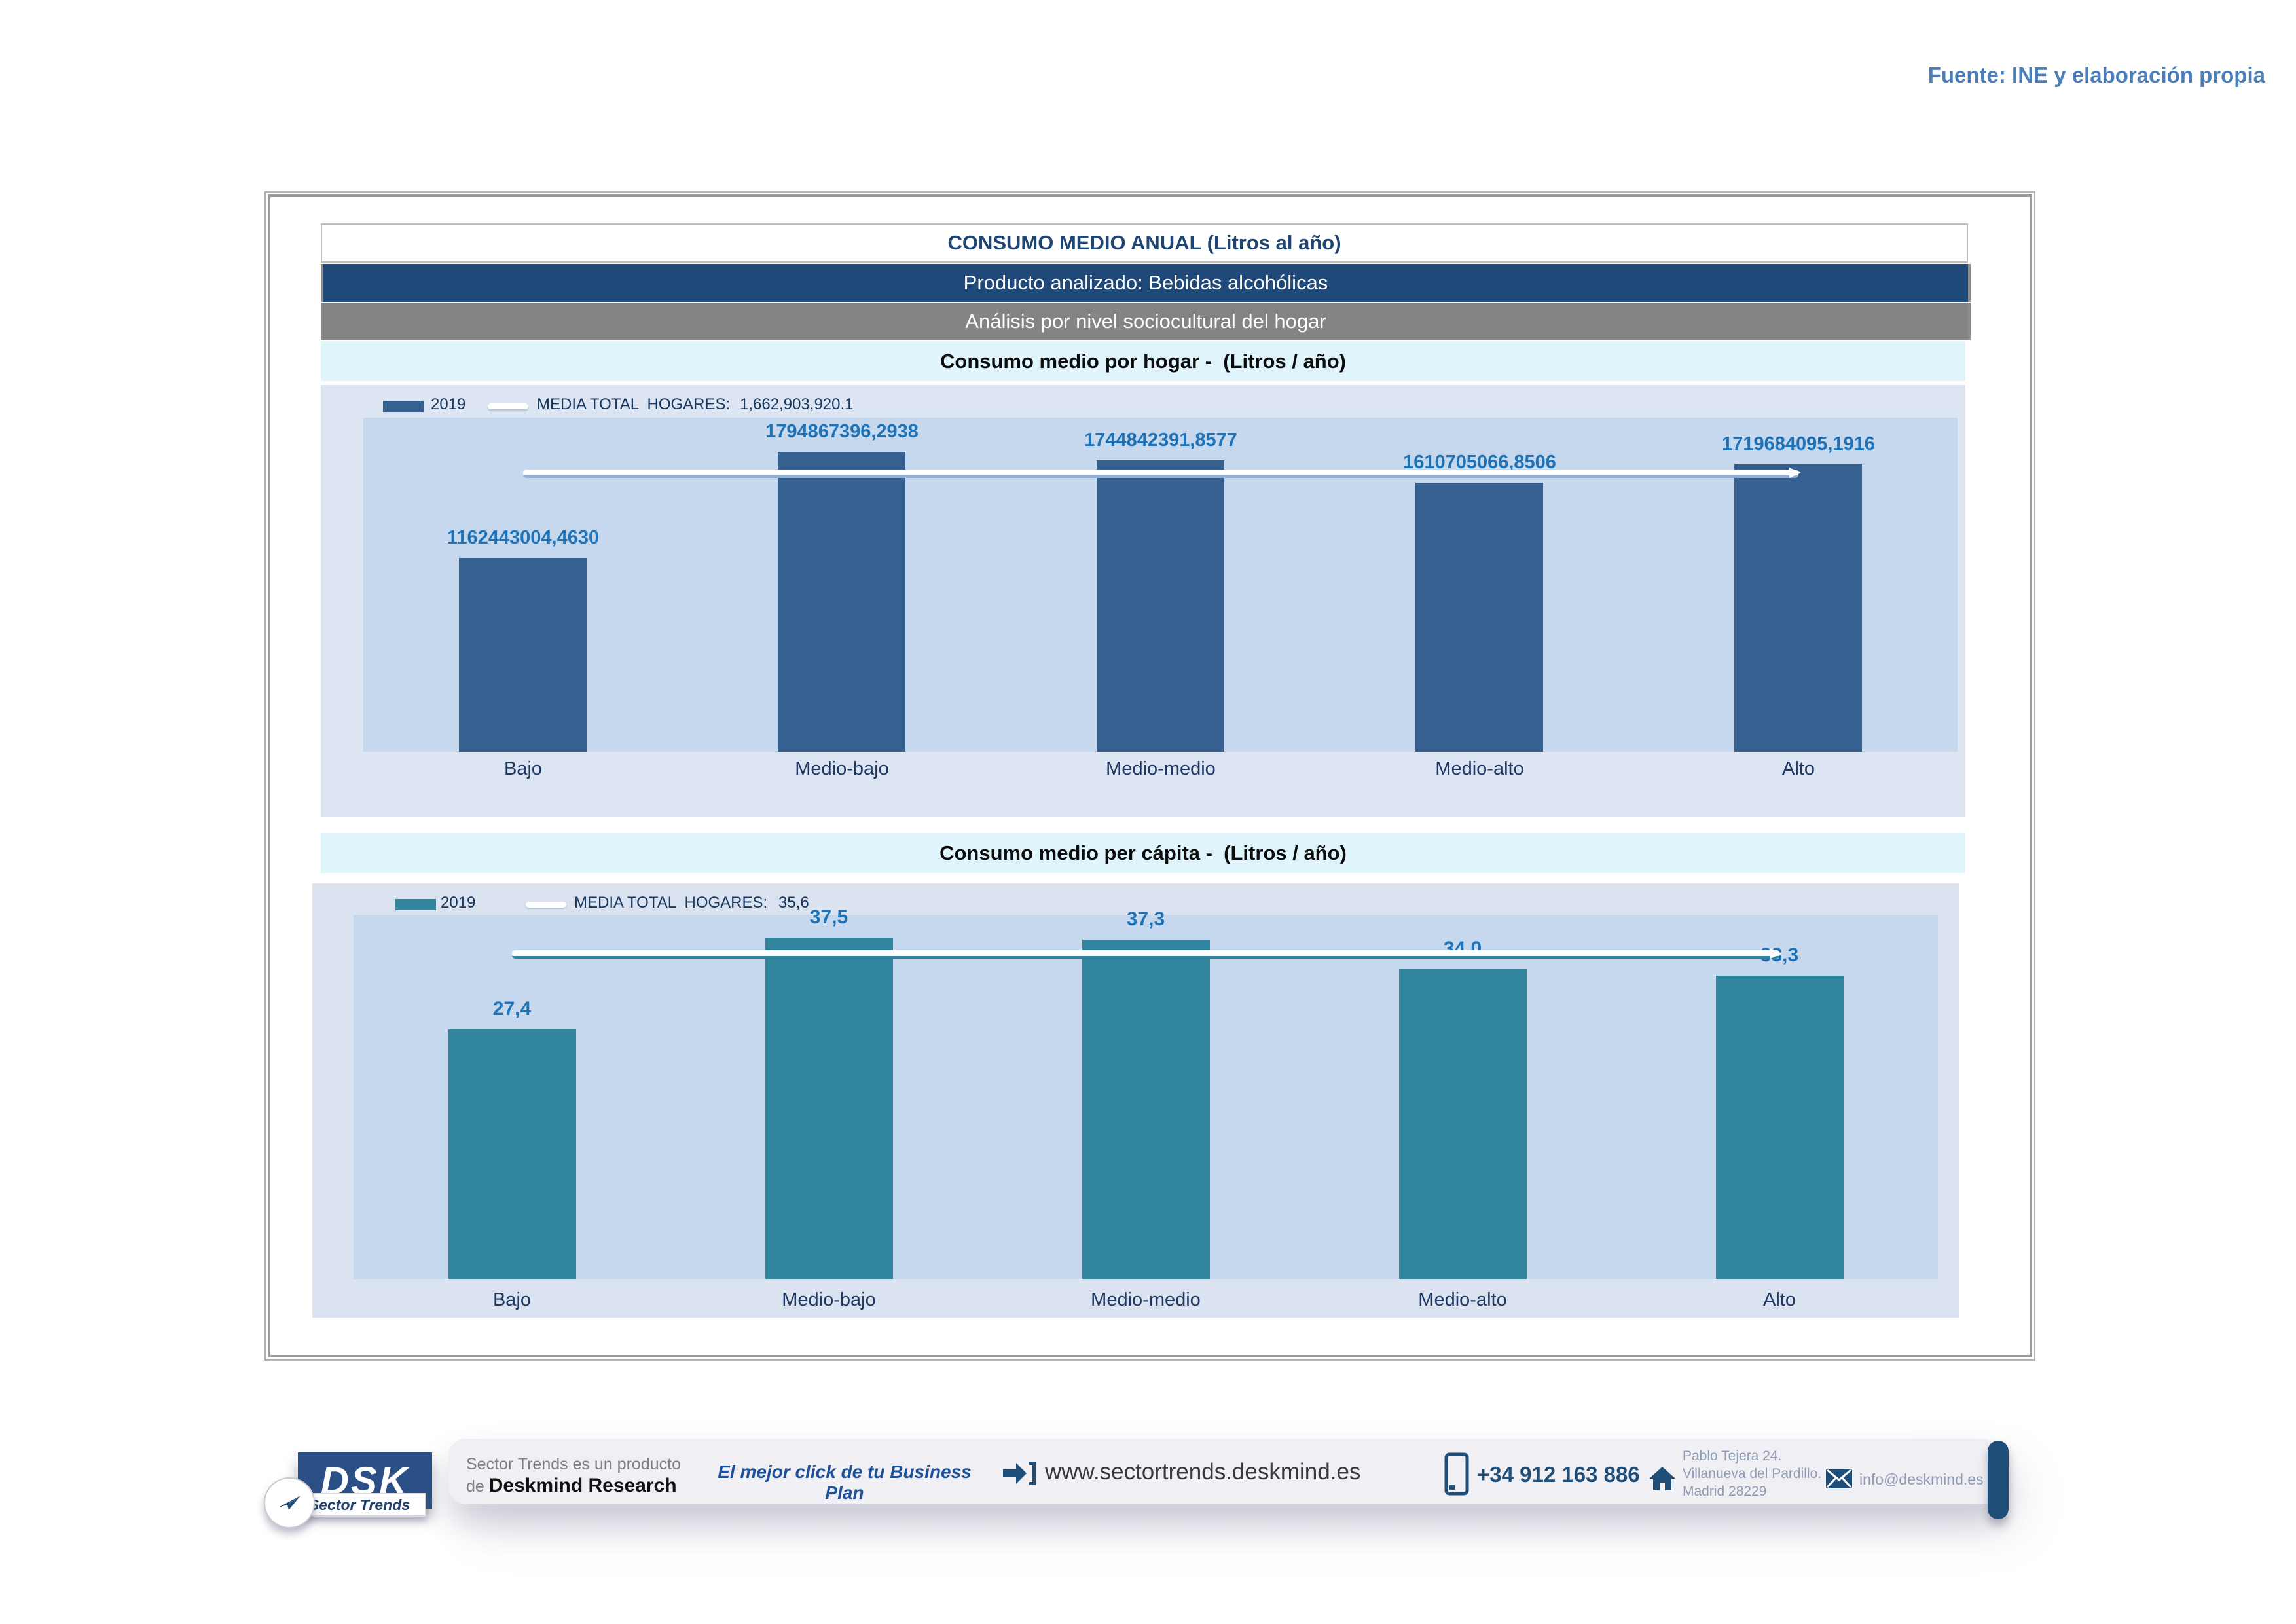  What do you see at coordinates (1732, 1456) in the screenshot?
I see `address-line: Pablo Tejera 24.` at bounding box center [1732, 1456].